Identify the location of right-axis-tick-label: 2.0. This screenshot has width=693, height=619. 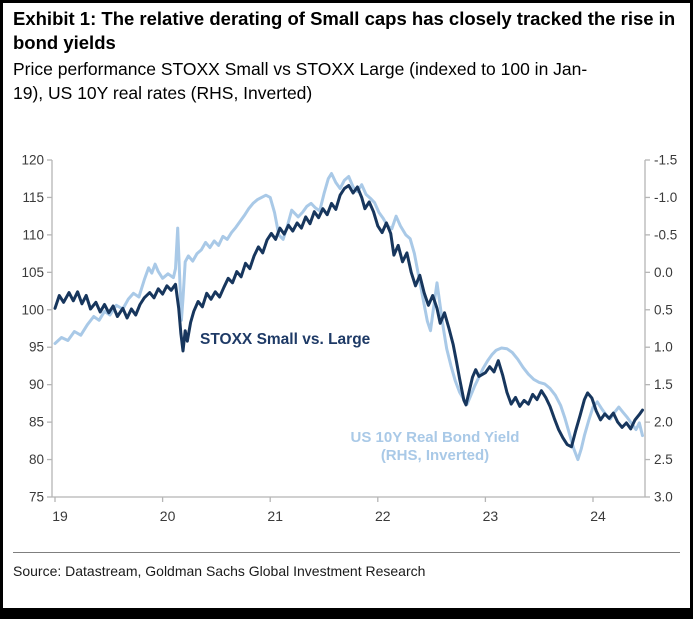
(663, 422).